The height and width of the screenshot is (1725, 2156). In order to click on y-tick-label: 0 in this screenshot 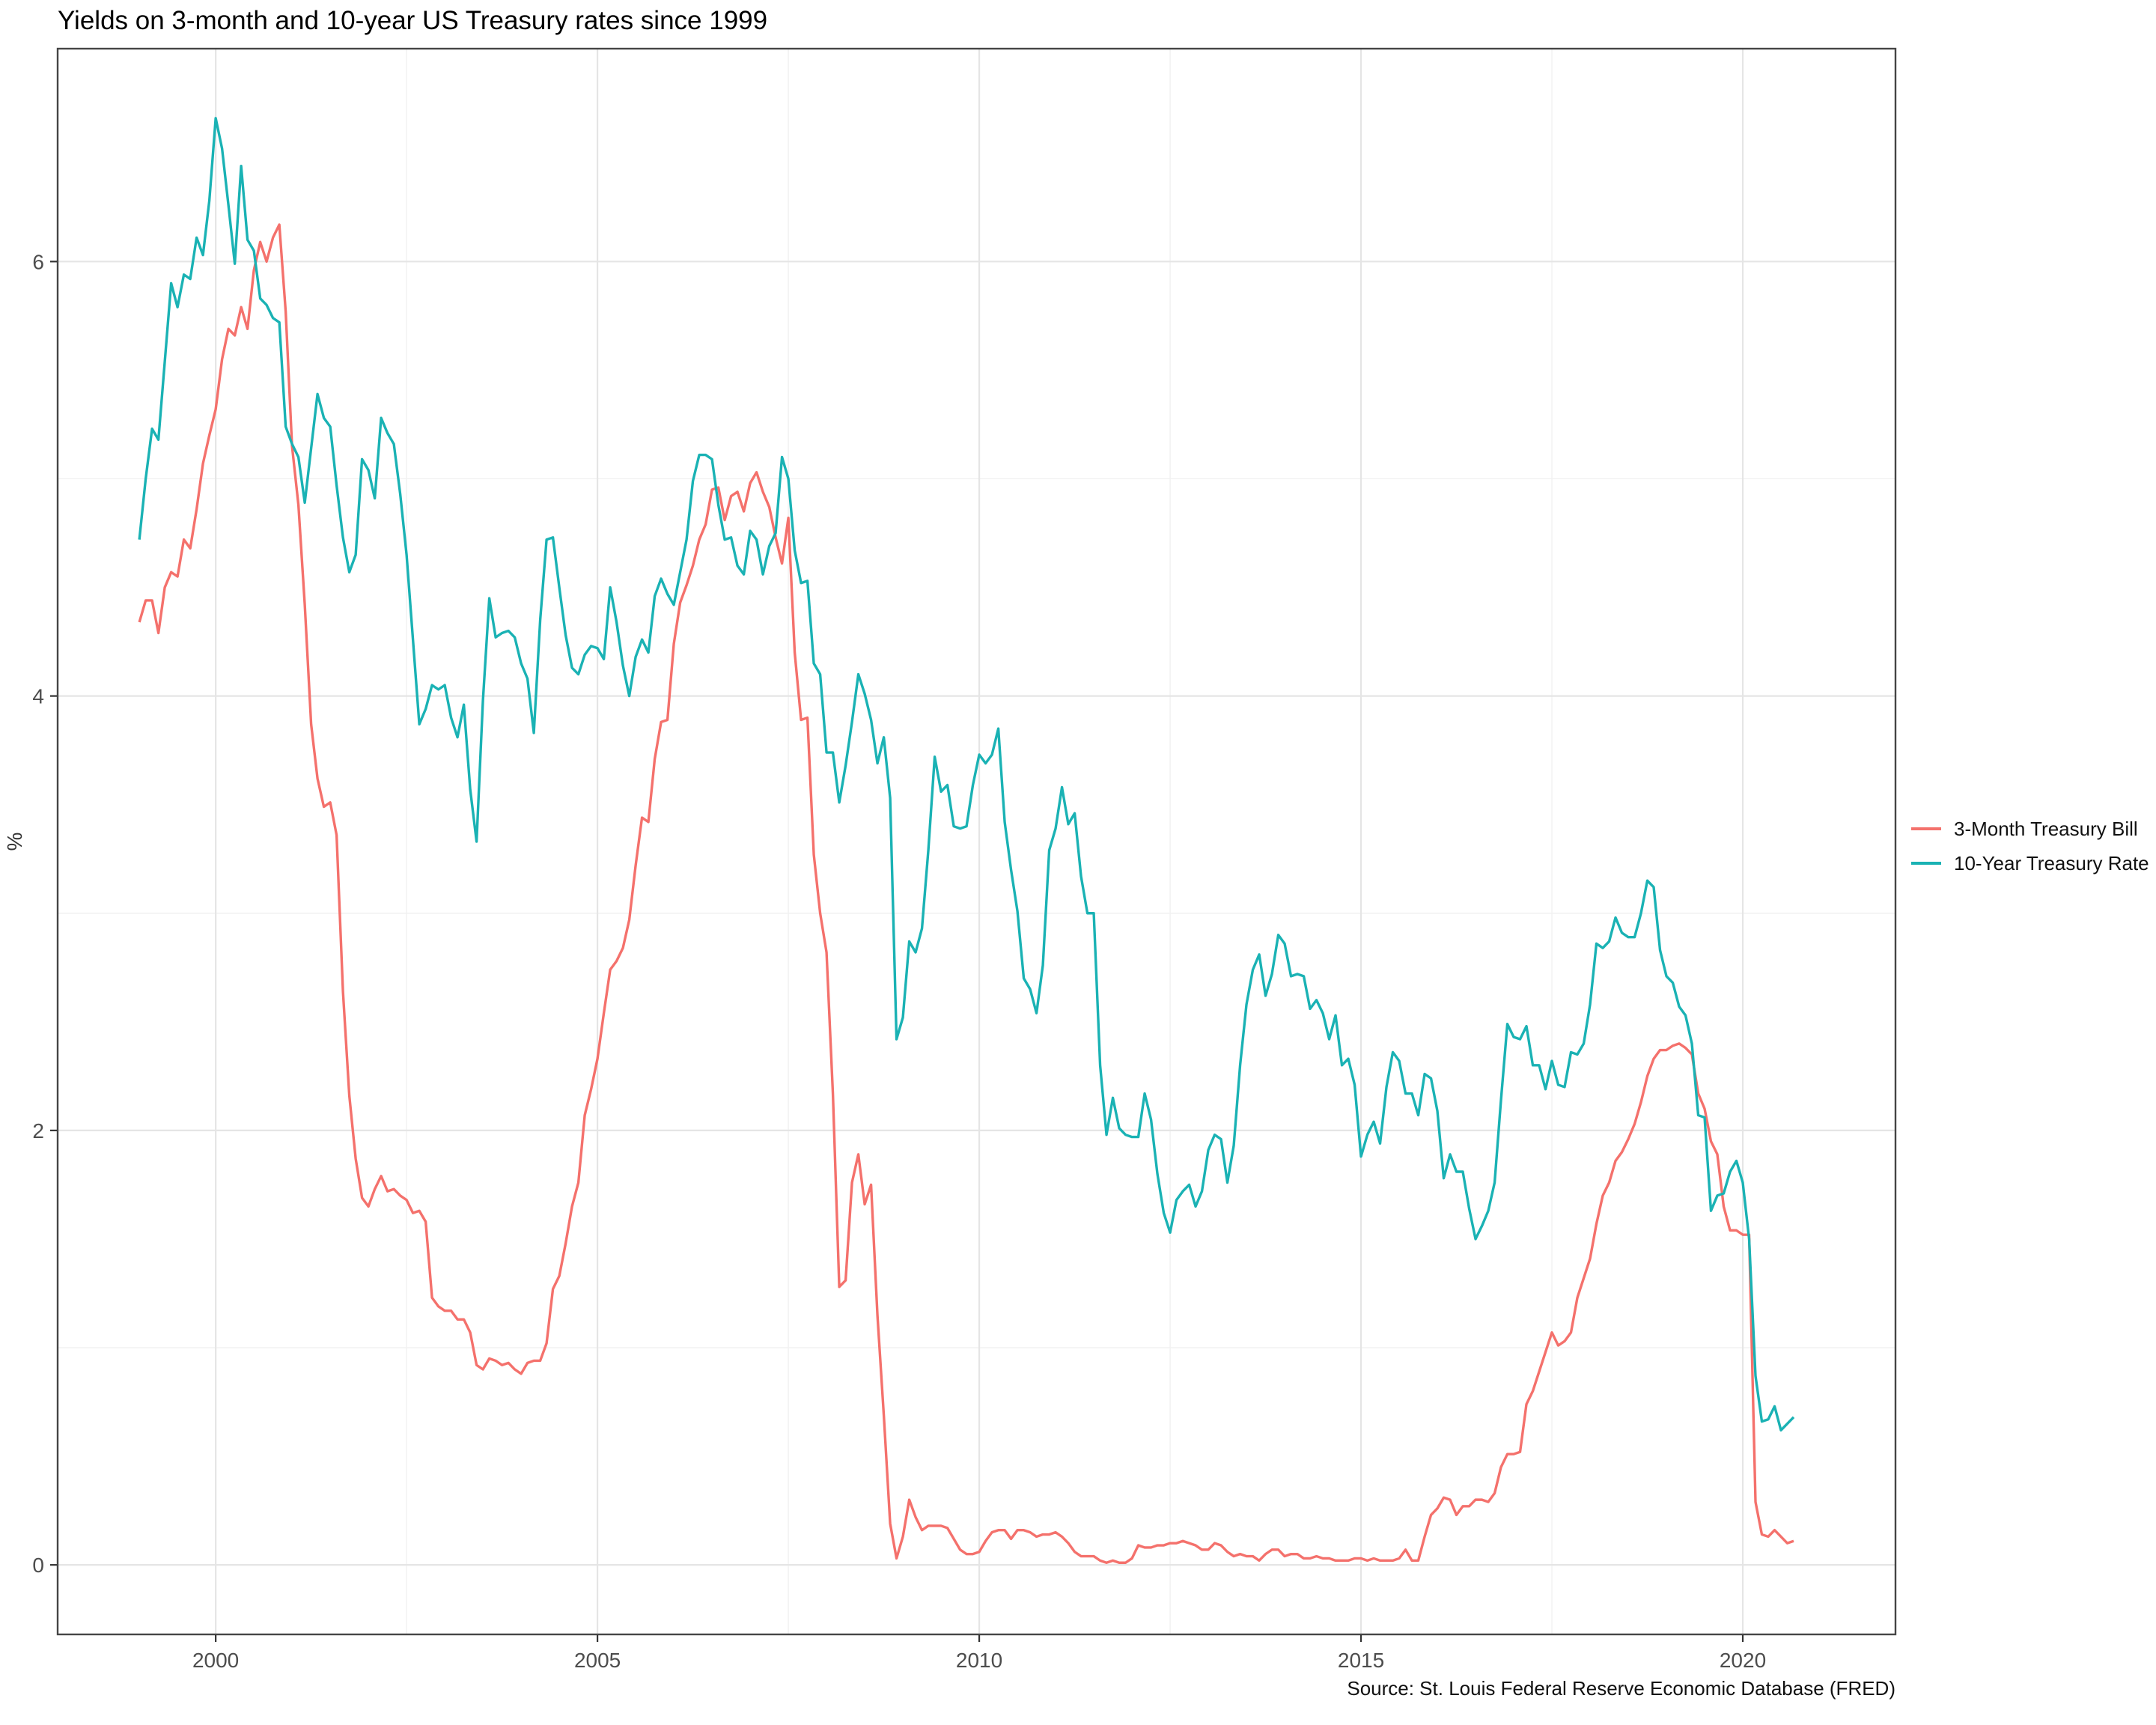, I will do `click(38, 1565)`.